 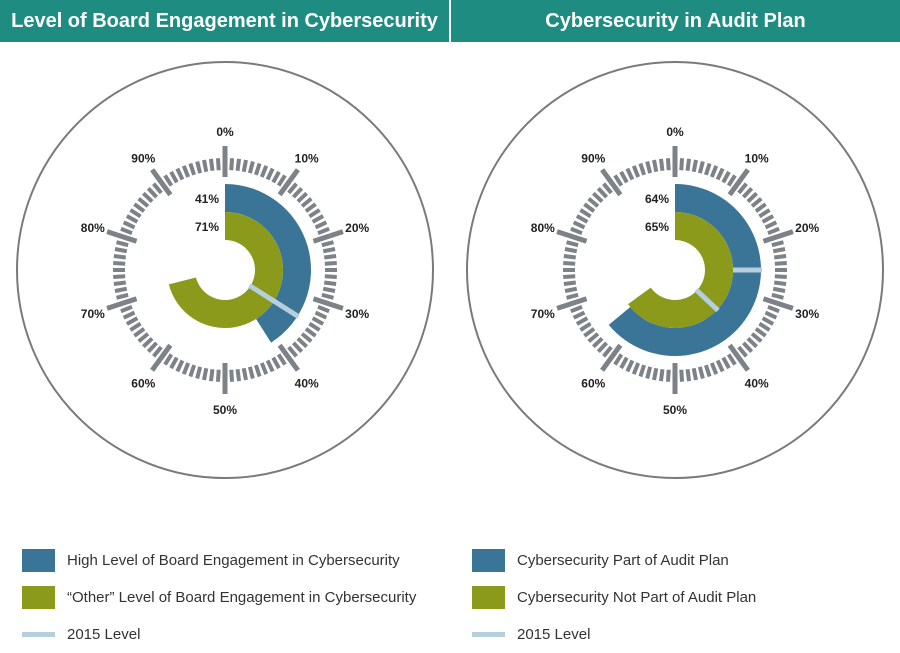 What do you see at coordinates (593, 159) in the screenshot?
I see `tick-label: 90%` at bounding box center [593, 159].